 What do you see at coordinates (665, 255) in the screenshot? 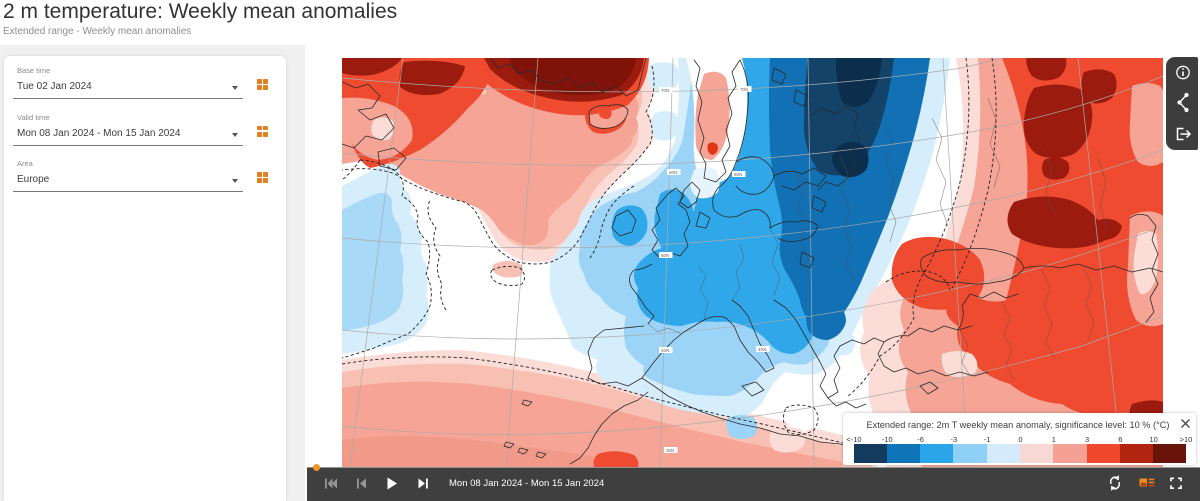
I see `svg-text: 50N` at bounding box center [665, 255].